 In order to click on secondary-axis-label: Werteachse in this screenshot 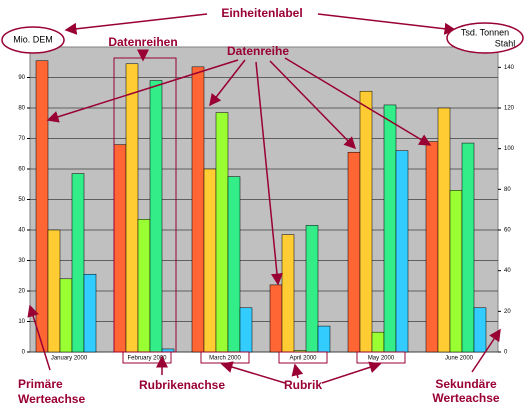, I will do `click(465, 398)`.